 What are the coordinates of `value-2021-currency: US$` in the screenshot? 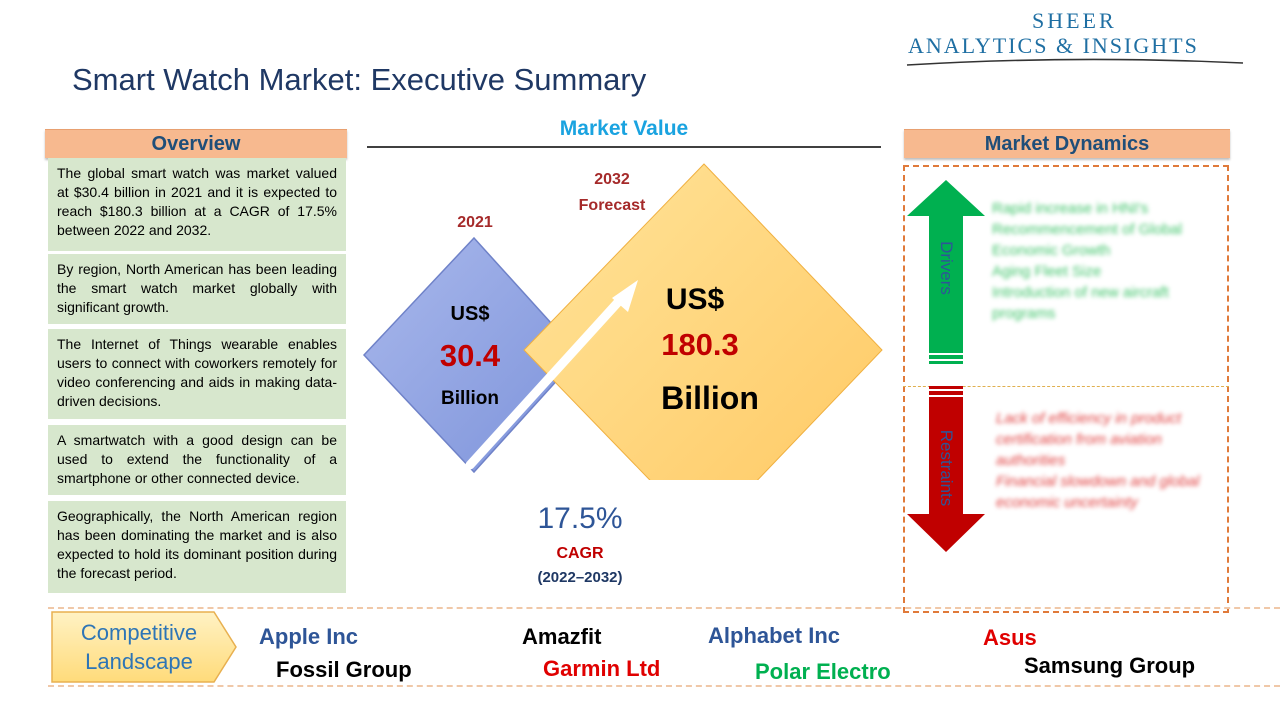 It's located at (470, 314).